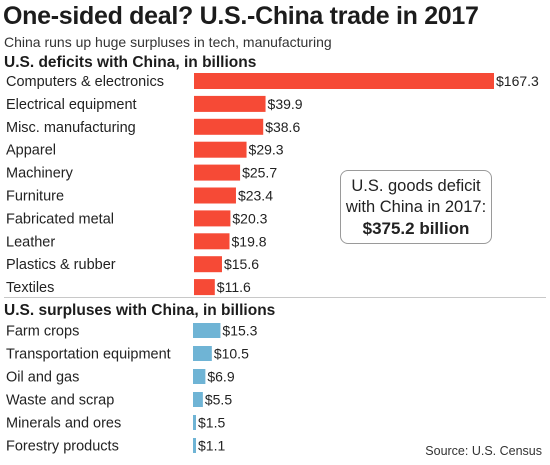  I want to click on surpluses-section-title: U.S. surpluses with China, in billions, so click(140, 310).